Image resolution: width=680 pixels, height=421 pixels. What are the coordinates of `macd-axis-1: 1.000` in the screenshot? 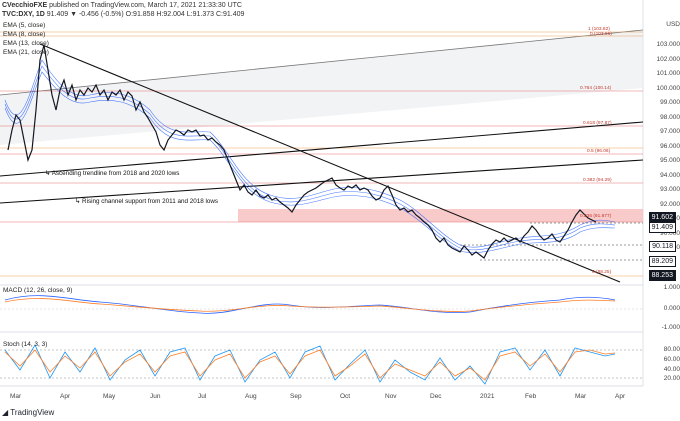 It's located at (671, 287).